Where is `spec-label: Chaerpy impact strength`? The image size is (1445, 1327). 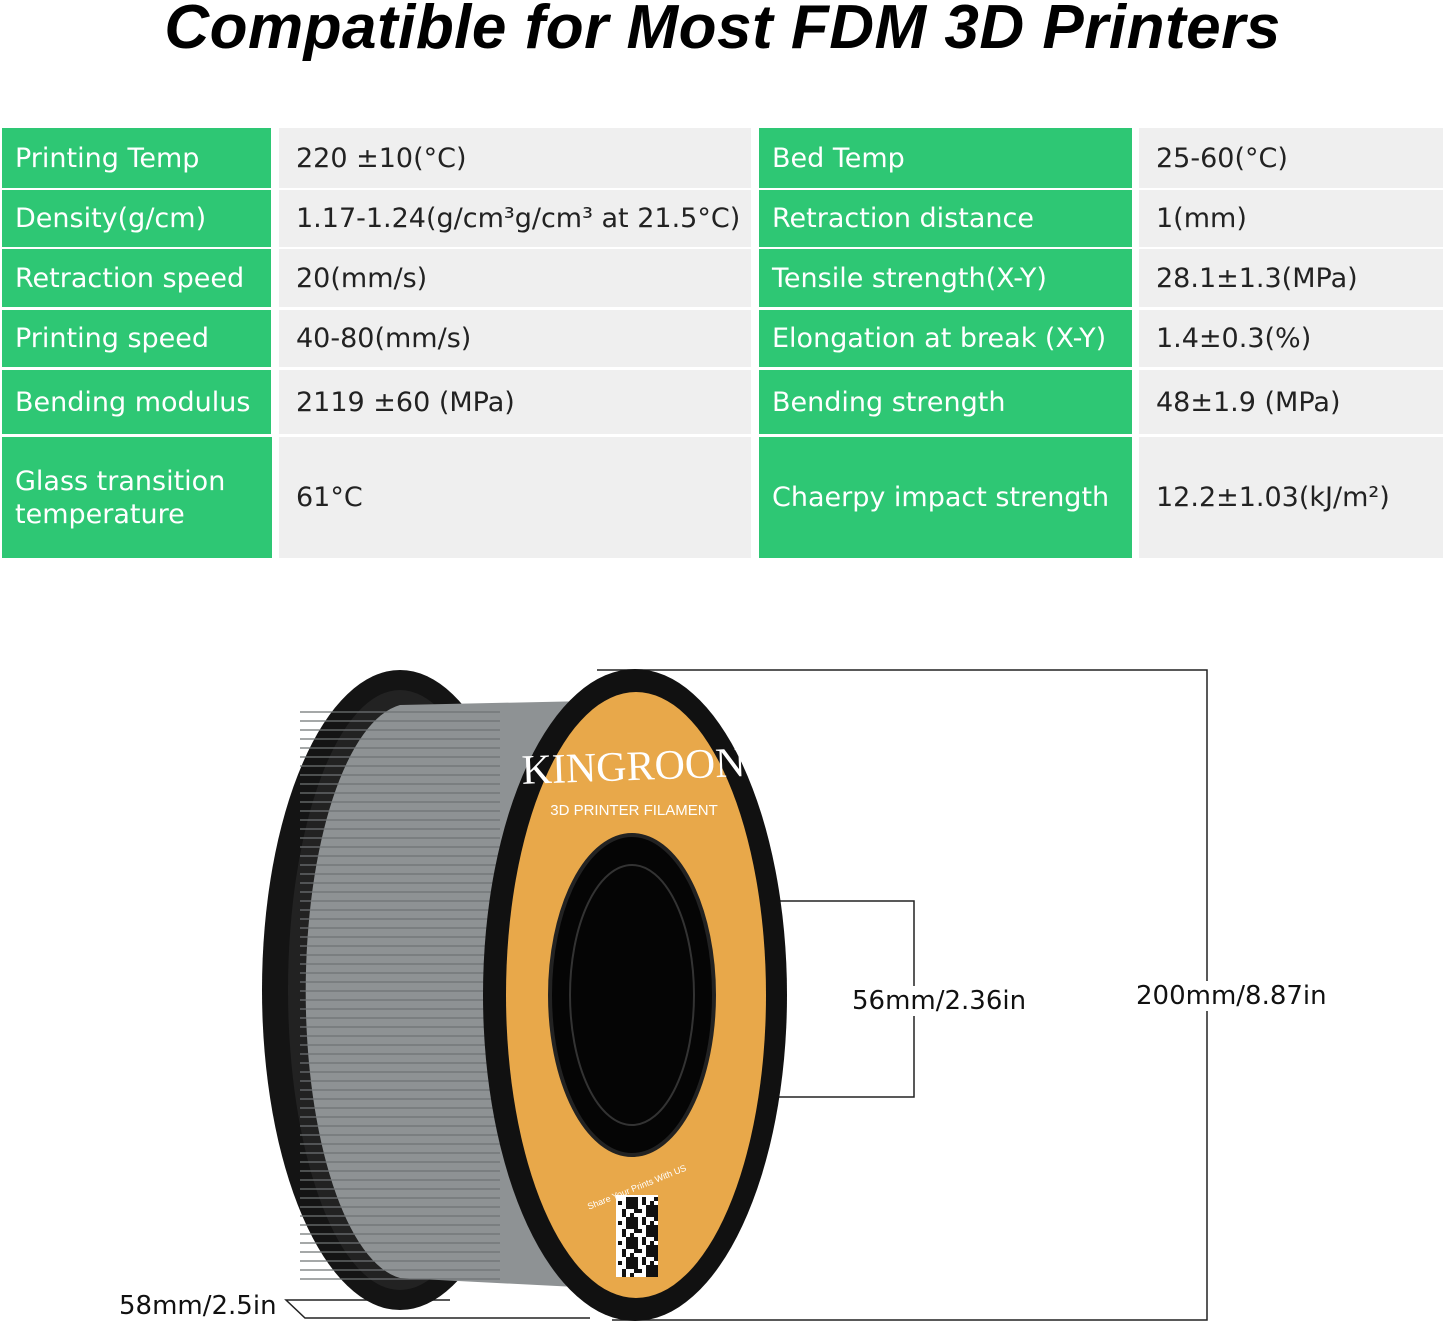
spec-label: Chaerpy impact strength is located at coordinates (945, 497).